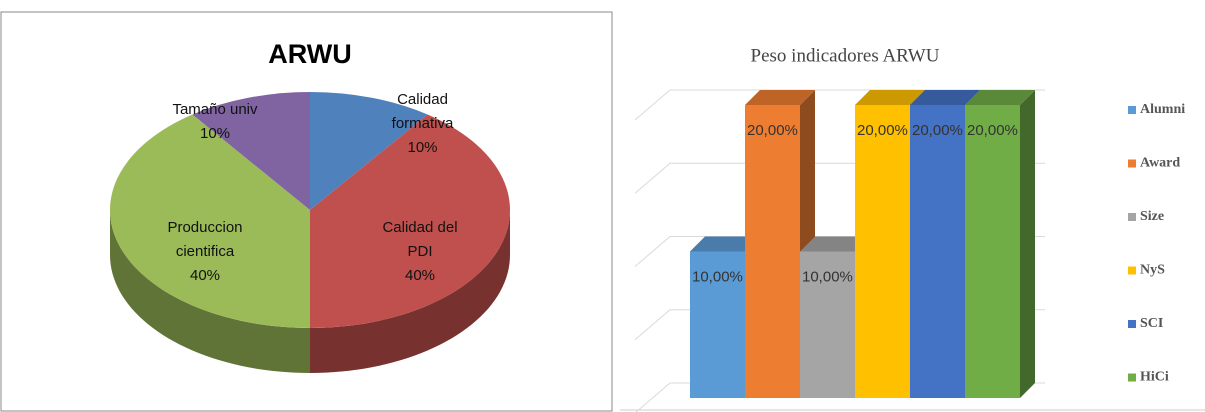  What do you see at coordinates (845, 55) in the screenshot?
I see `bar-title: Peso indicadores ARWU` at bounding box center [845, 55].